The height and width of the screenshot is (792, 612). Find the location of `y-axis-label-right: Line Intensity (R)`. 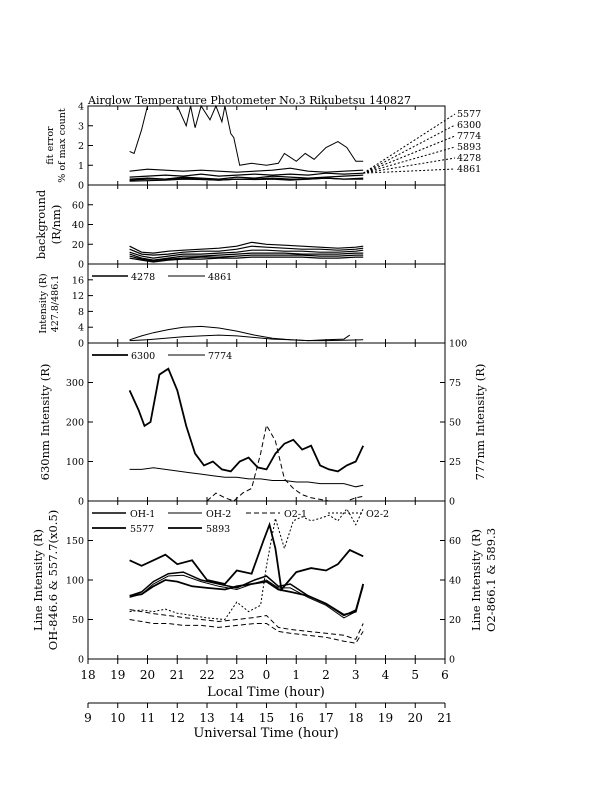

y-axis-label-right: Line Intensity (R) is located at coordinates (476, 580).